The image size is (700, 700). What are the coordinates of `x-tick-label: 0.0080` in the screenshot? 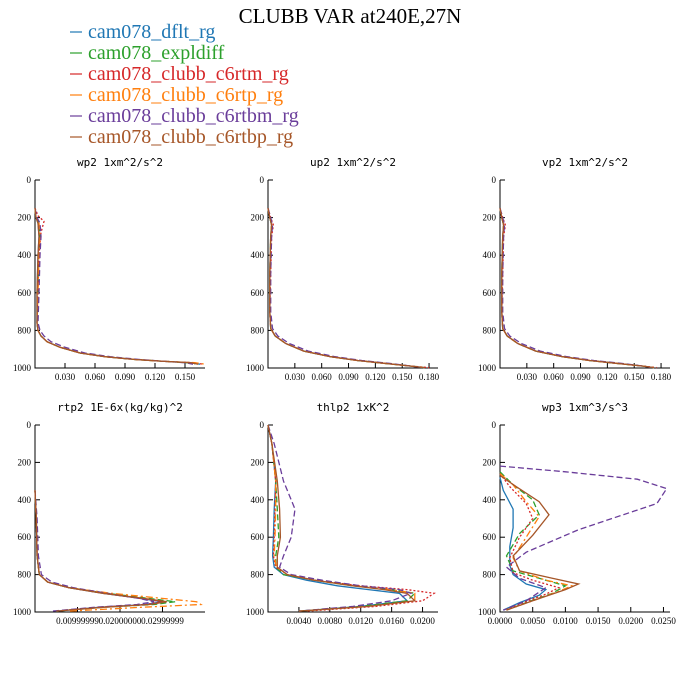 It's located at (329, 621).